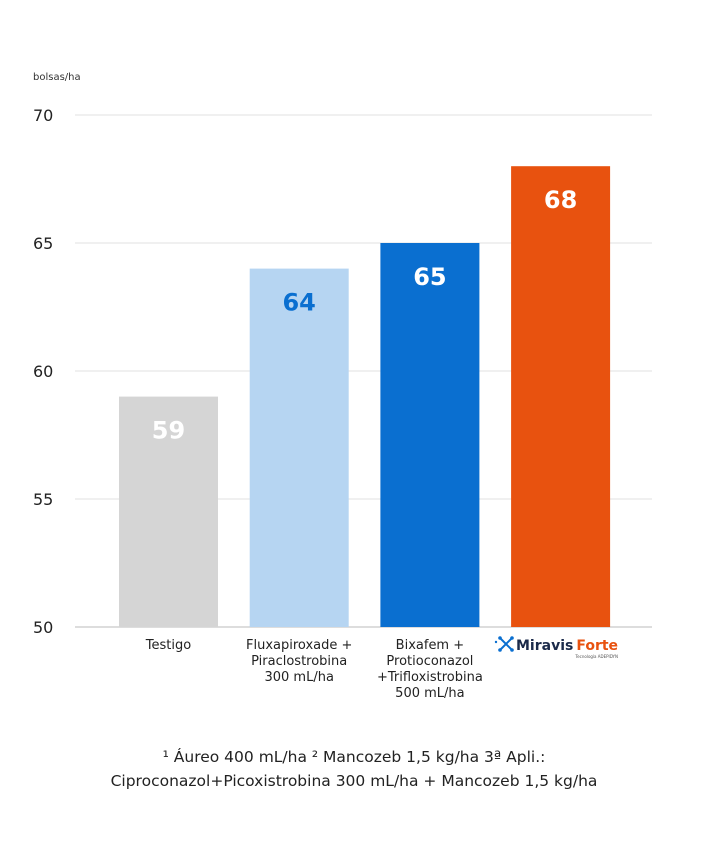  I want to click on miravis-forte-logo: Miravis Forte Tecnología ADEPIDYN, so click(556, 647).